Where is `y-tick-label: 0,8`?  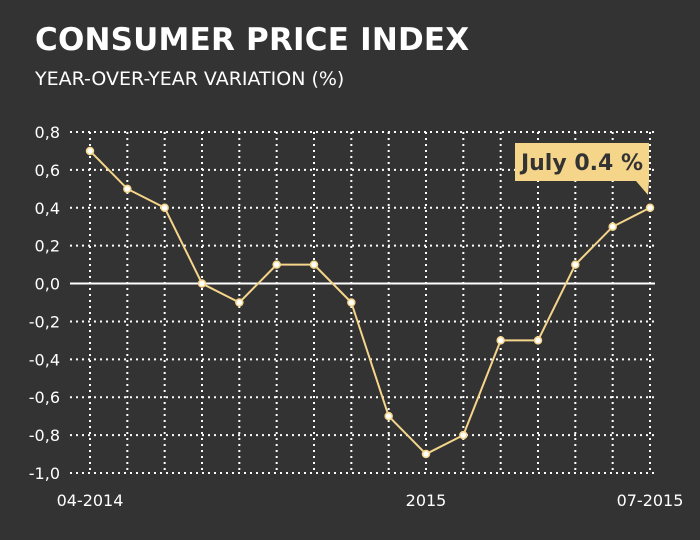
y-tick-label: 0,8 is located at coordinates (47, 132).